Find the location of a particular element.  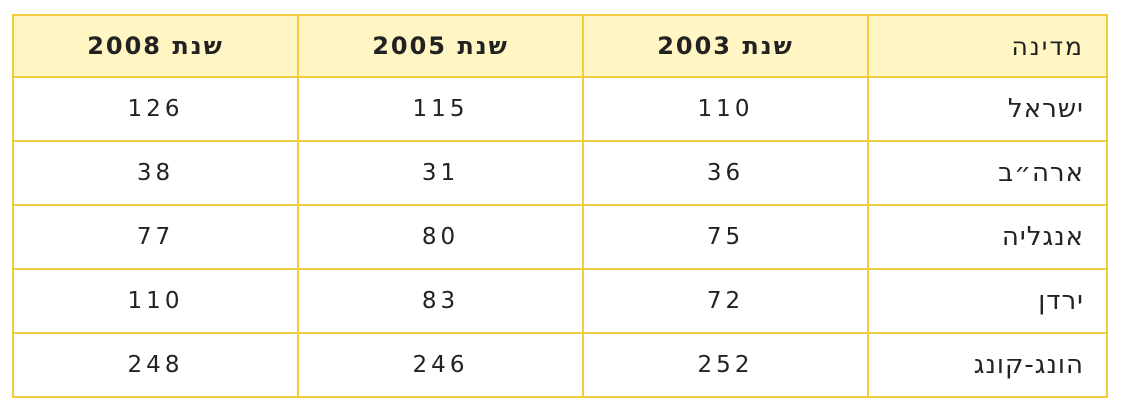

value-cell-2008: 126 is located at coordinates (155, 109).